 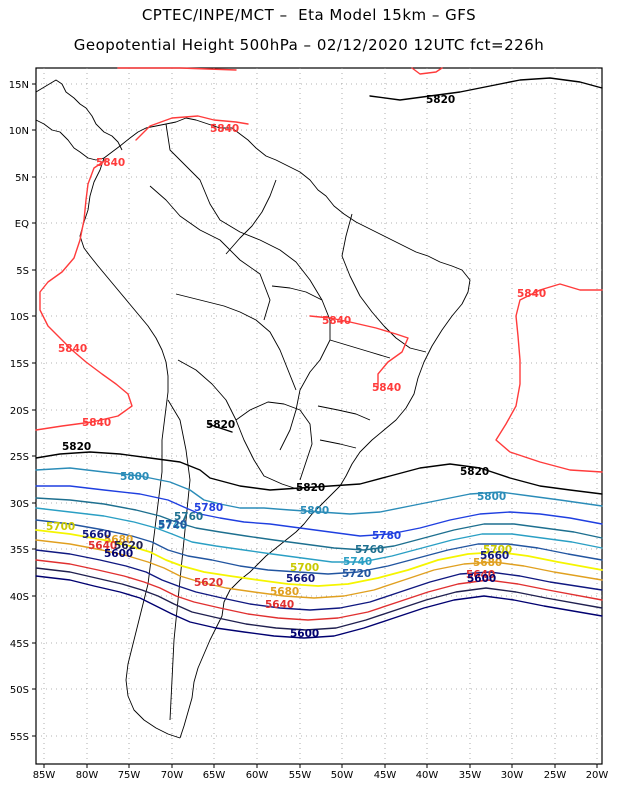 I want to click on lat-label: 20S, so click(x=19, y=411).